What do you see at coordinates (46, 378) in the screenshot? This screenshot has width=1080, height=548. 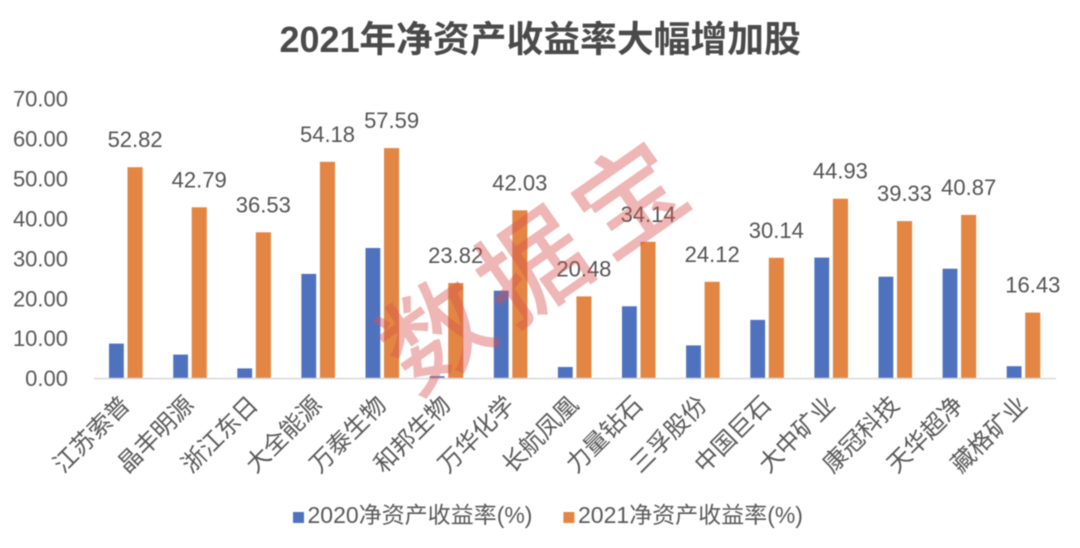 I see `svg-text: 0.00` at bounding box center [46, 378].